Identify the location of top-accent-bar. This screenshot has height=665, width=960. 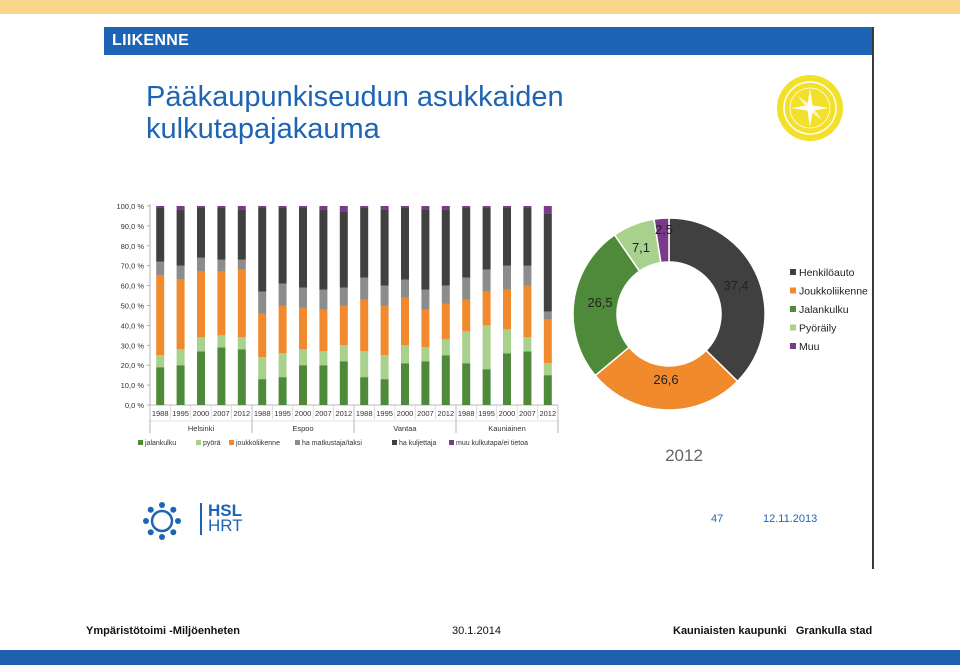
(480, 7).